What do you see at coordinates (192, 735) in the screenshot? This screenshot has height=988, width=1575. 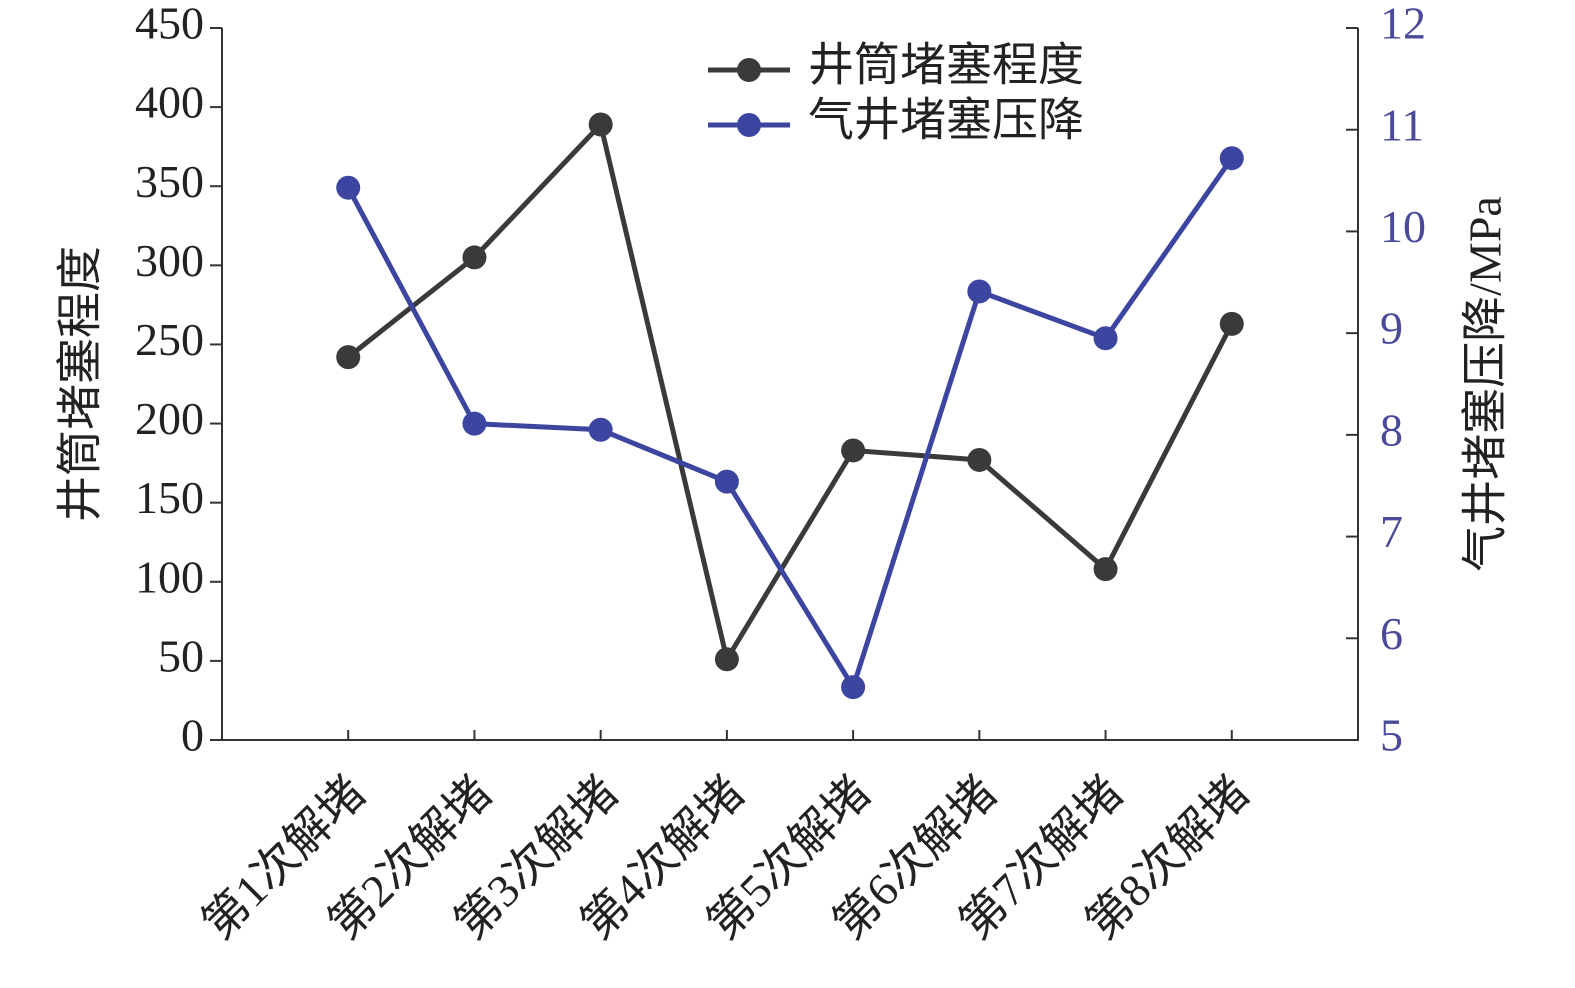 I see `y-tick-label: 0` at bounding box center [192, 735].